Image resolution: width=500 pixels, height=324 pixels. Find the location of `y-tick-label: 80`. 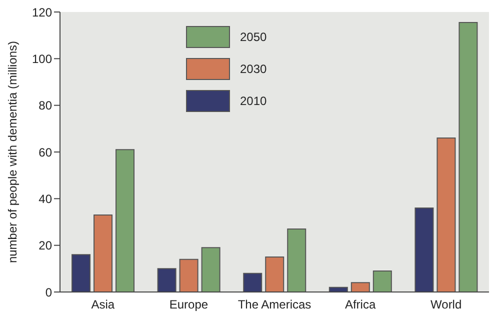

y-tick-label: 80 is located at coordinates (45, 105).